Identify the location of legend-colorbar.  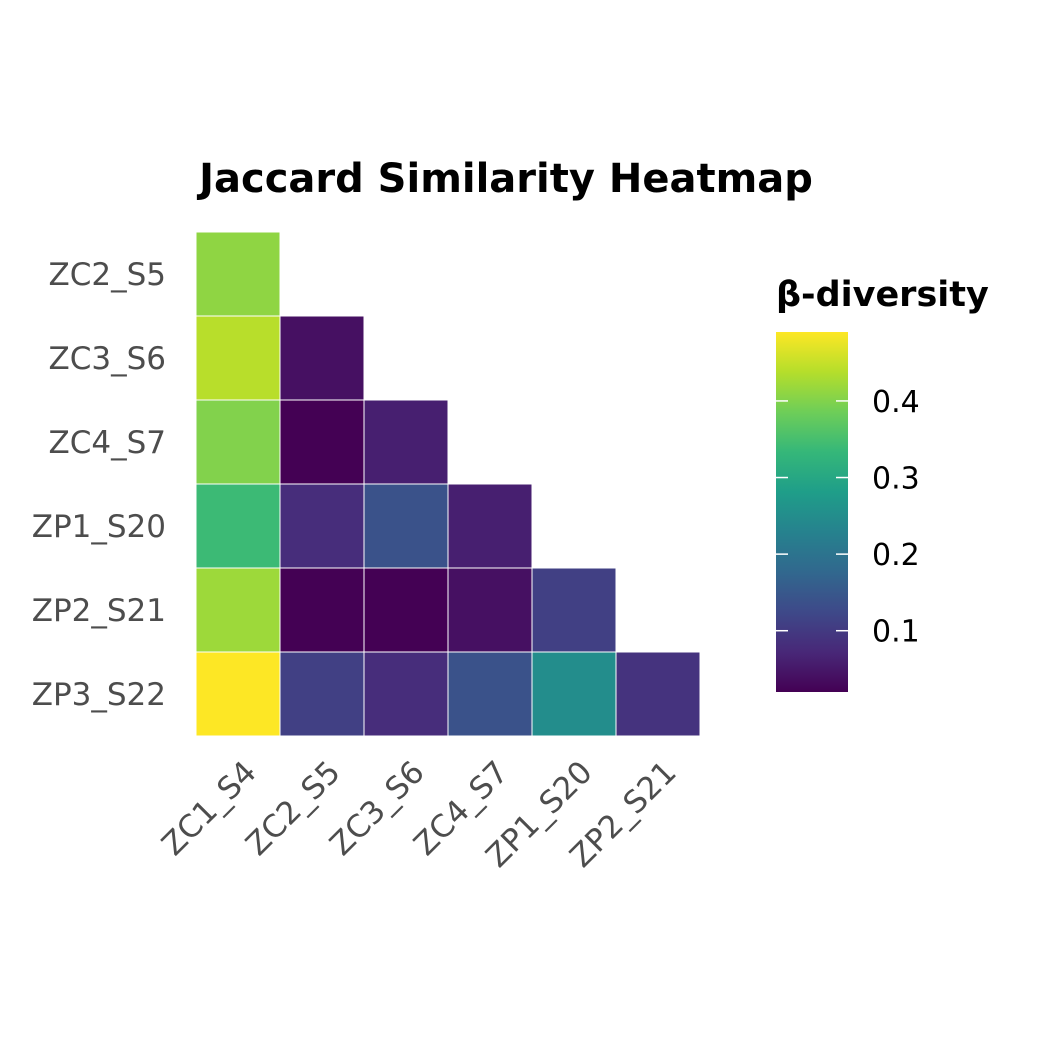
(812, 512).